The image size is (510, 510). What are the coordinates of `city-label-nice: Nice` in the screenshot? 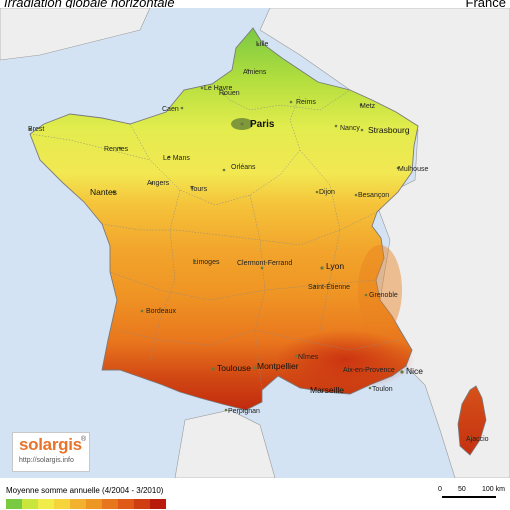 It's located at (414, 371).